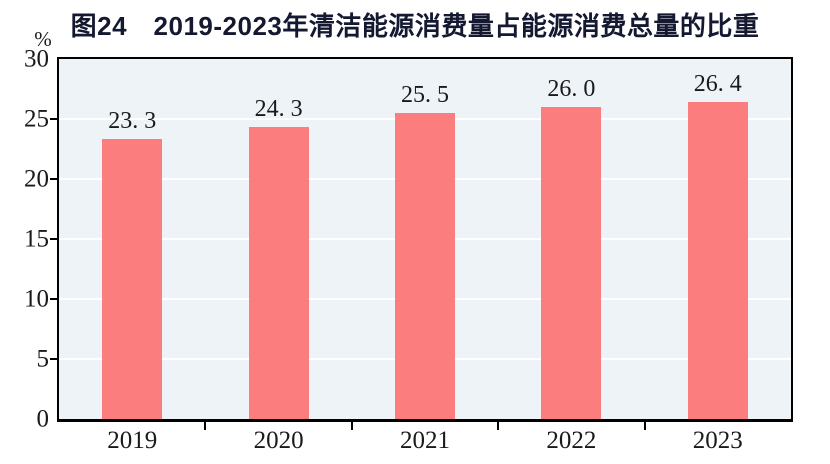 This screenshot has height=464, width=830. Describe the element at coordinates (36, 119) in the screenshot. I see `y-tick-label: 25` at that location.